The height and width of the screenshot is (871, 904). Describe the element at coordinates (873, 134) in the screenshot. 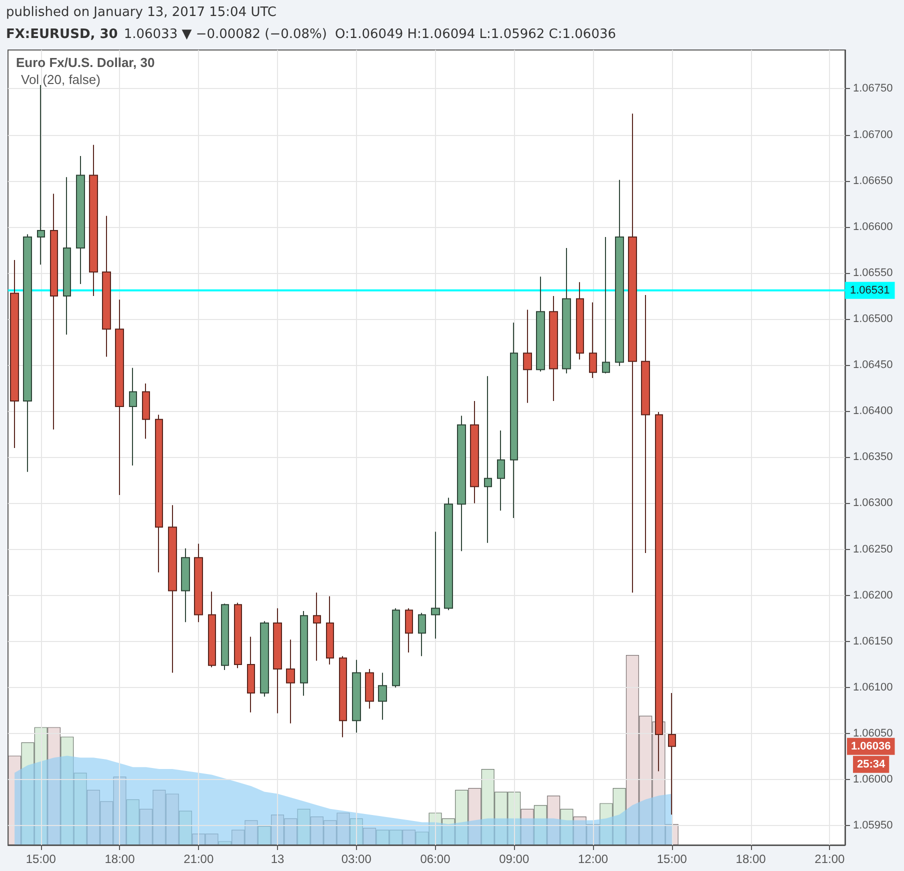

I see `y-tick-label: 1.06700` at that location.